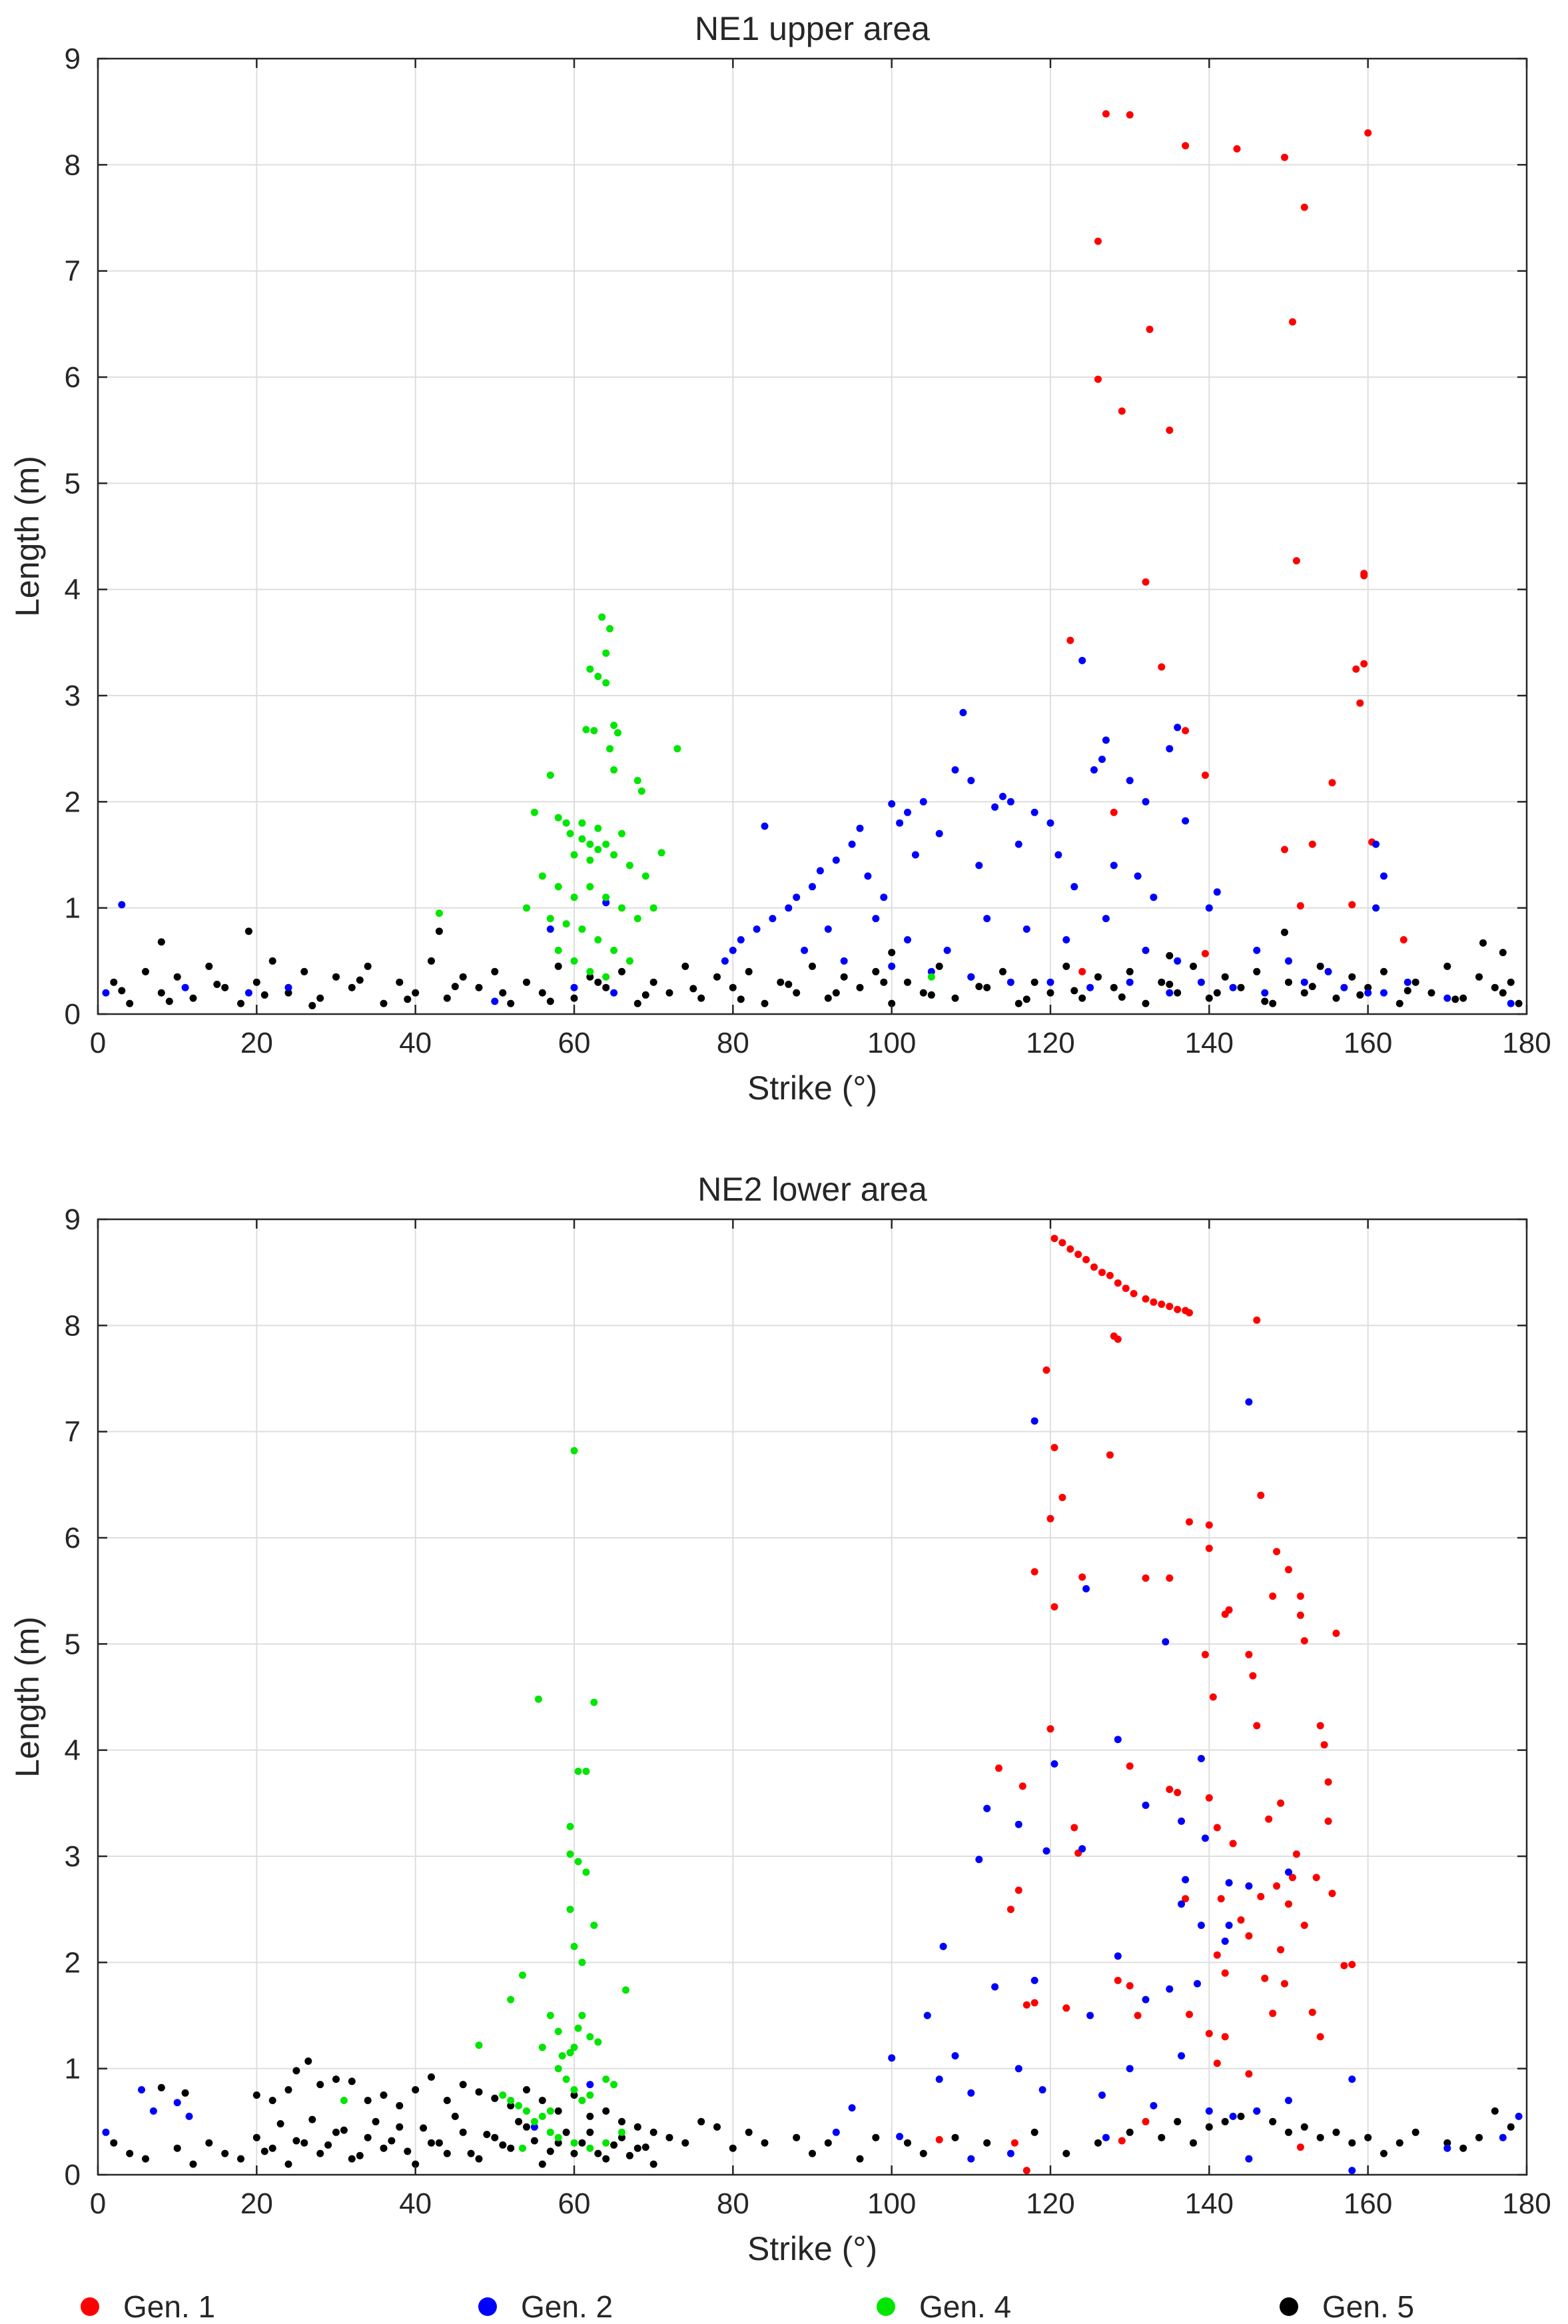 The height and width of the screenshot is (2324, 1568). I want to click on legend-label: Gen. 2, so click(567, 2306).